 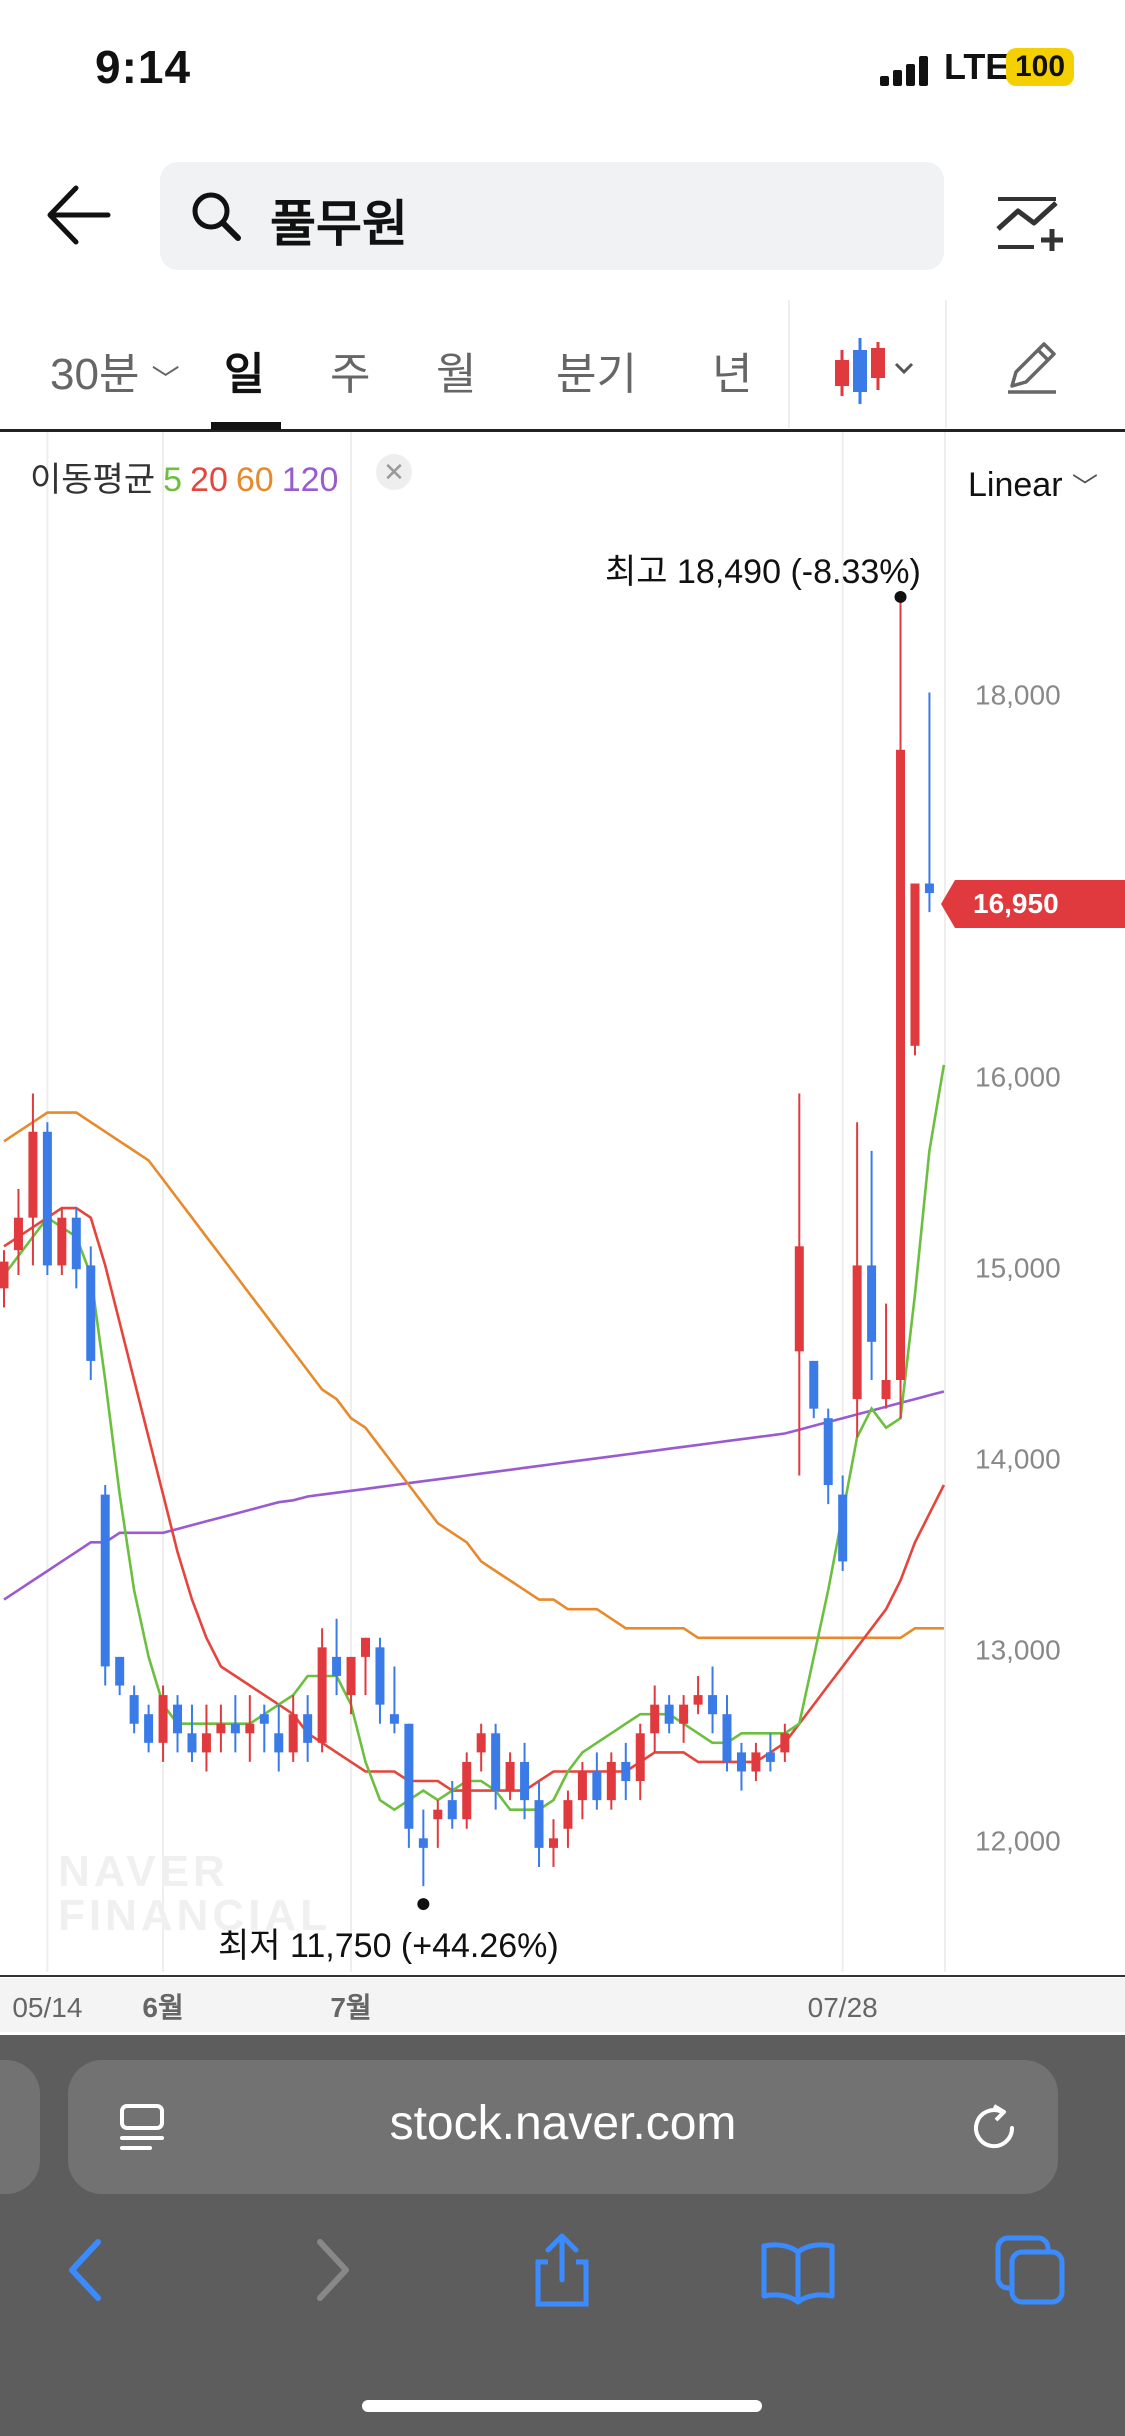 What do you see at coordinates (330, 2270) in the screenshot?
I see `forward-nav-icon` at bounding box center [330, 2270].